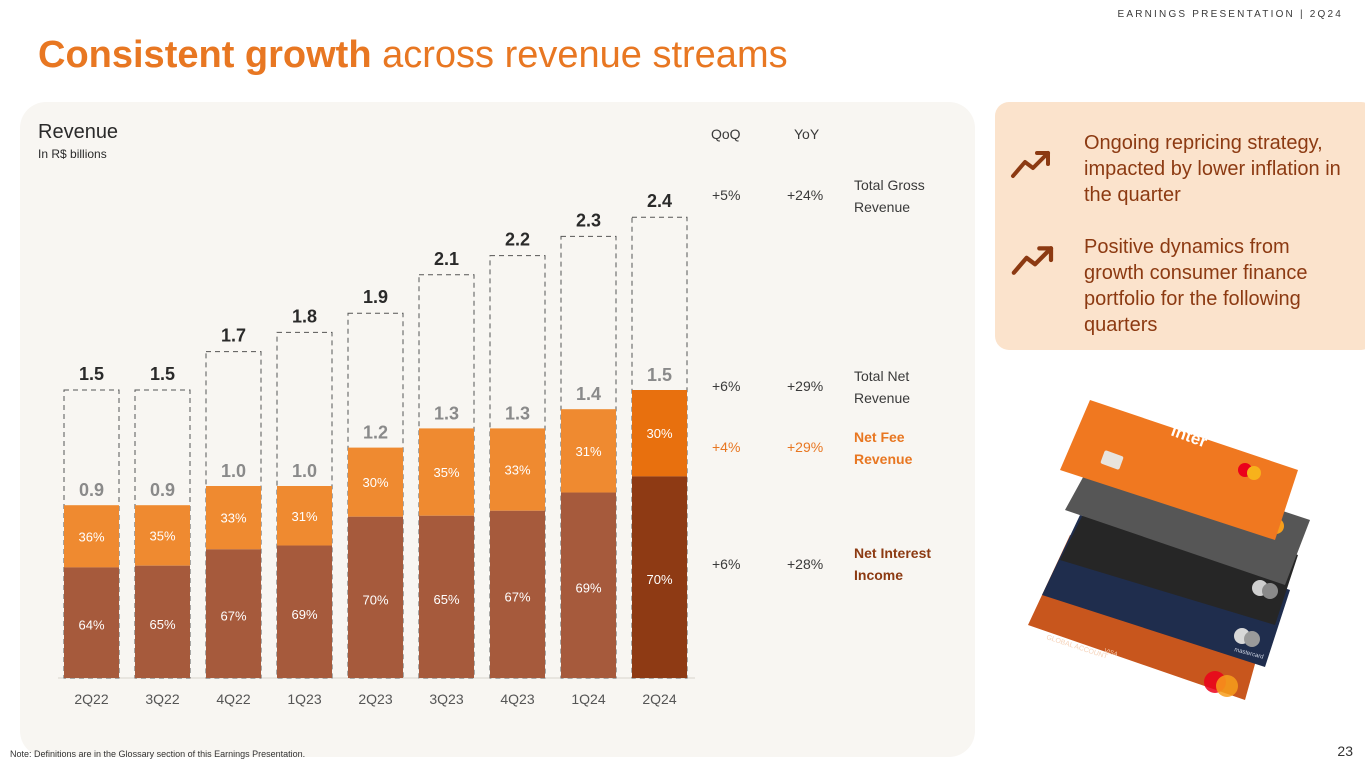 This screenshot has width=1365, height=768. I want to click on x-tick-label: 4Q23, so click(517, 699).